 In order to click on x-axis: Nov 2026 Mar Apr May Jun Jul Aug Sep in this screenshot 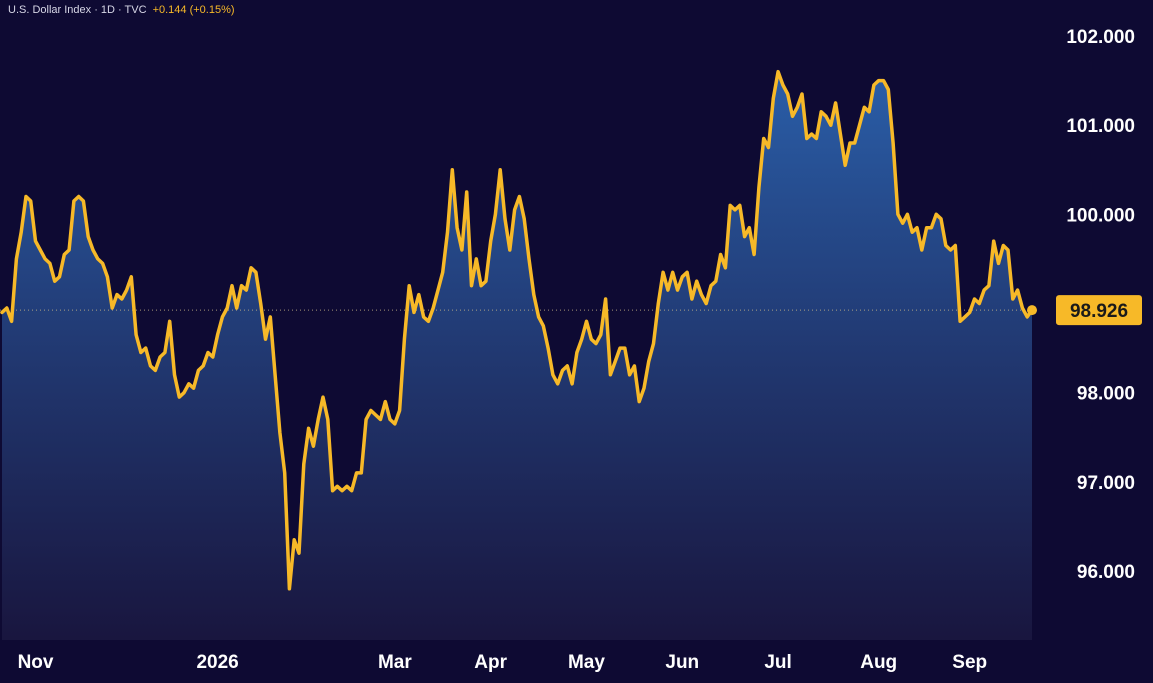, I will do `click(503, 662)`.